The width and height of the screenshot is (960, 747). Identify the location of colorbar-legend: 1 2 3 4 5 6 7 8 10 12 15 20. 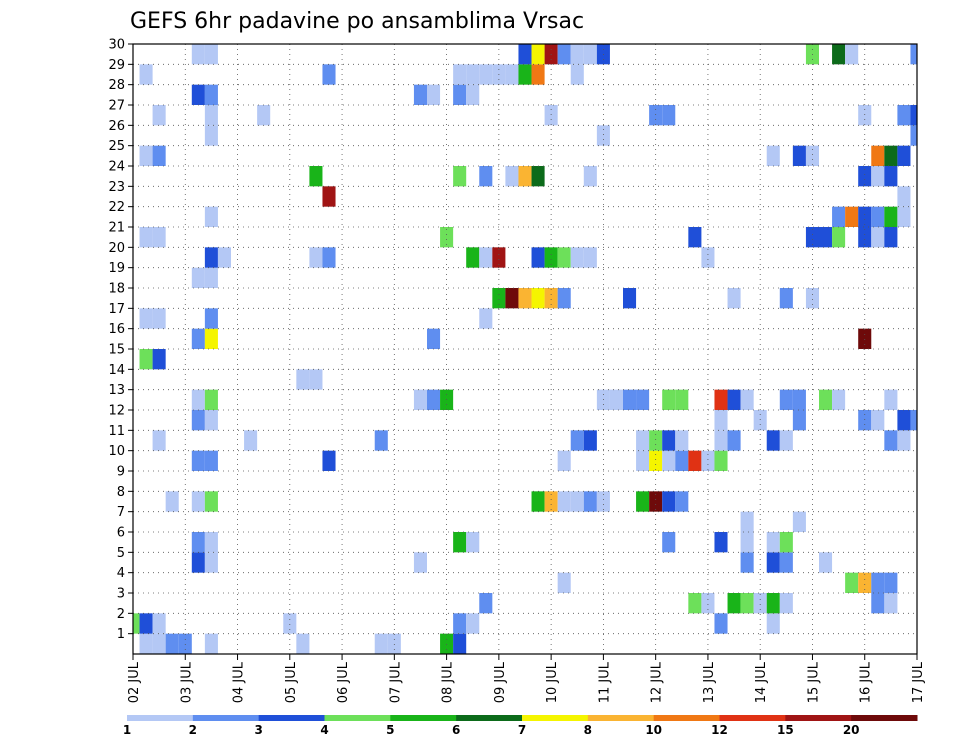
(520, 726).